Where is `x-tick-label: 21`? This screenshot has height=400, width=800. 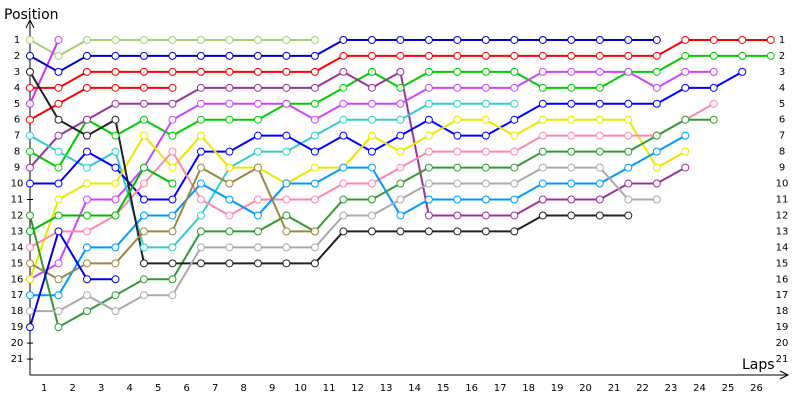
x-tick-label: 21 is located at coordinates (614, 388).